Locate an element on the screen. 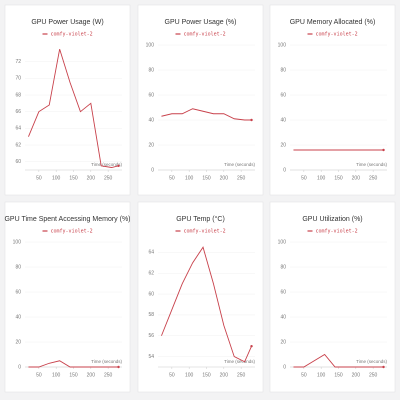 The image size is (400, 400). y-tick-label: 56 is located at coordinates (151, 336).